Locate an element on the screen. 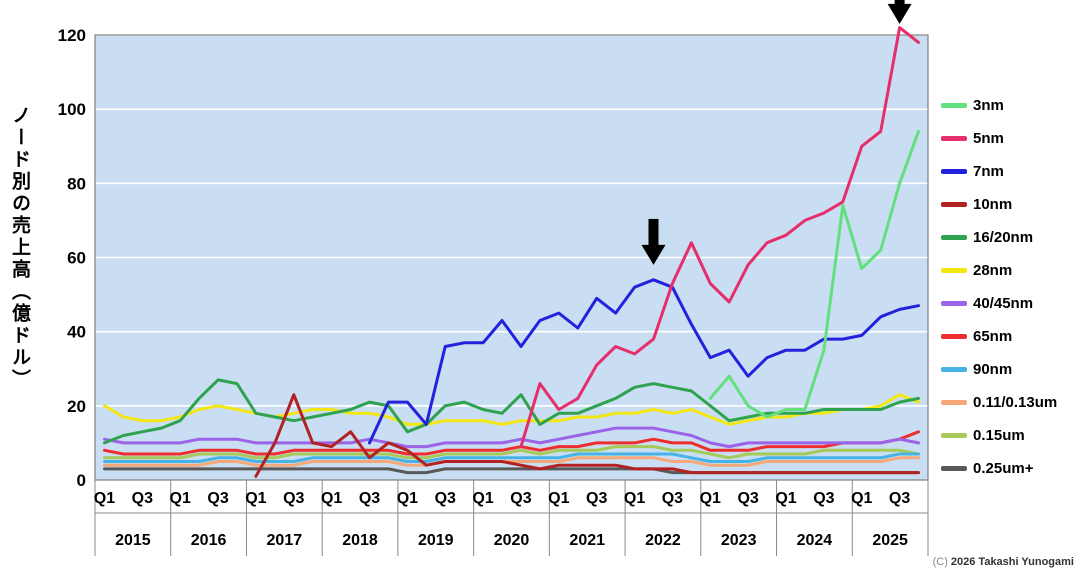 The image size is (1080, 583). series-line-16/20nm is located at coordinates (511, 411).